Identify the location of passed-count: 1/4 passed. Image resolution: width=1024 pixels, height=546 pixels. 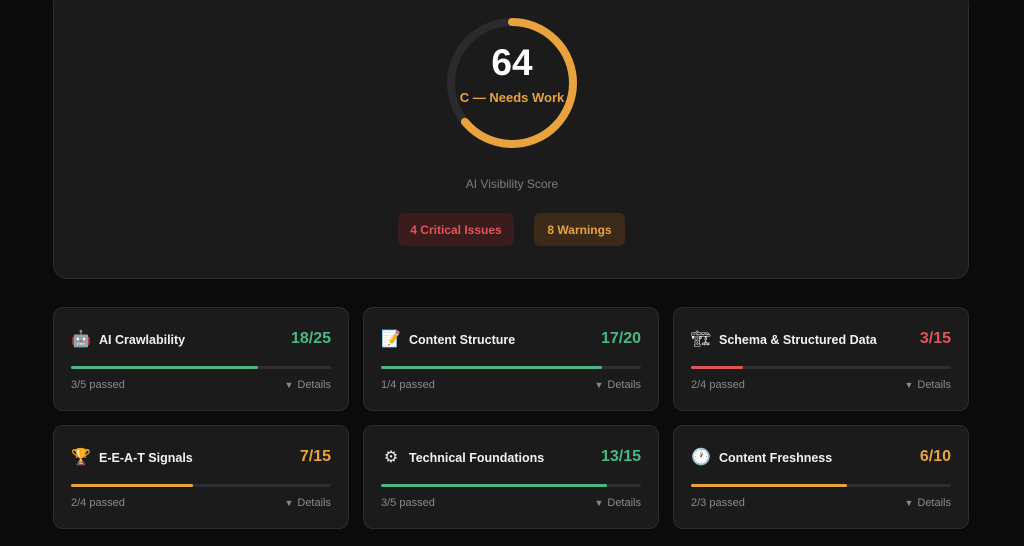
(408, 385).